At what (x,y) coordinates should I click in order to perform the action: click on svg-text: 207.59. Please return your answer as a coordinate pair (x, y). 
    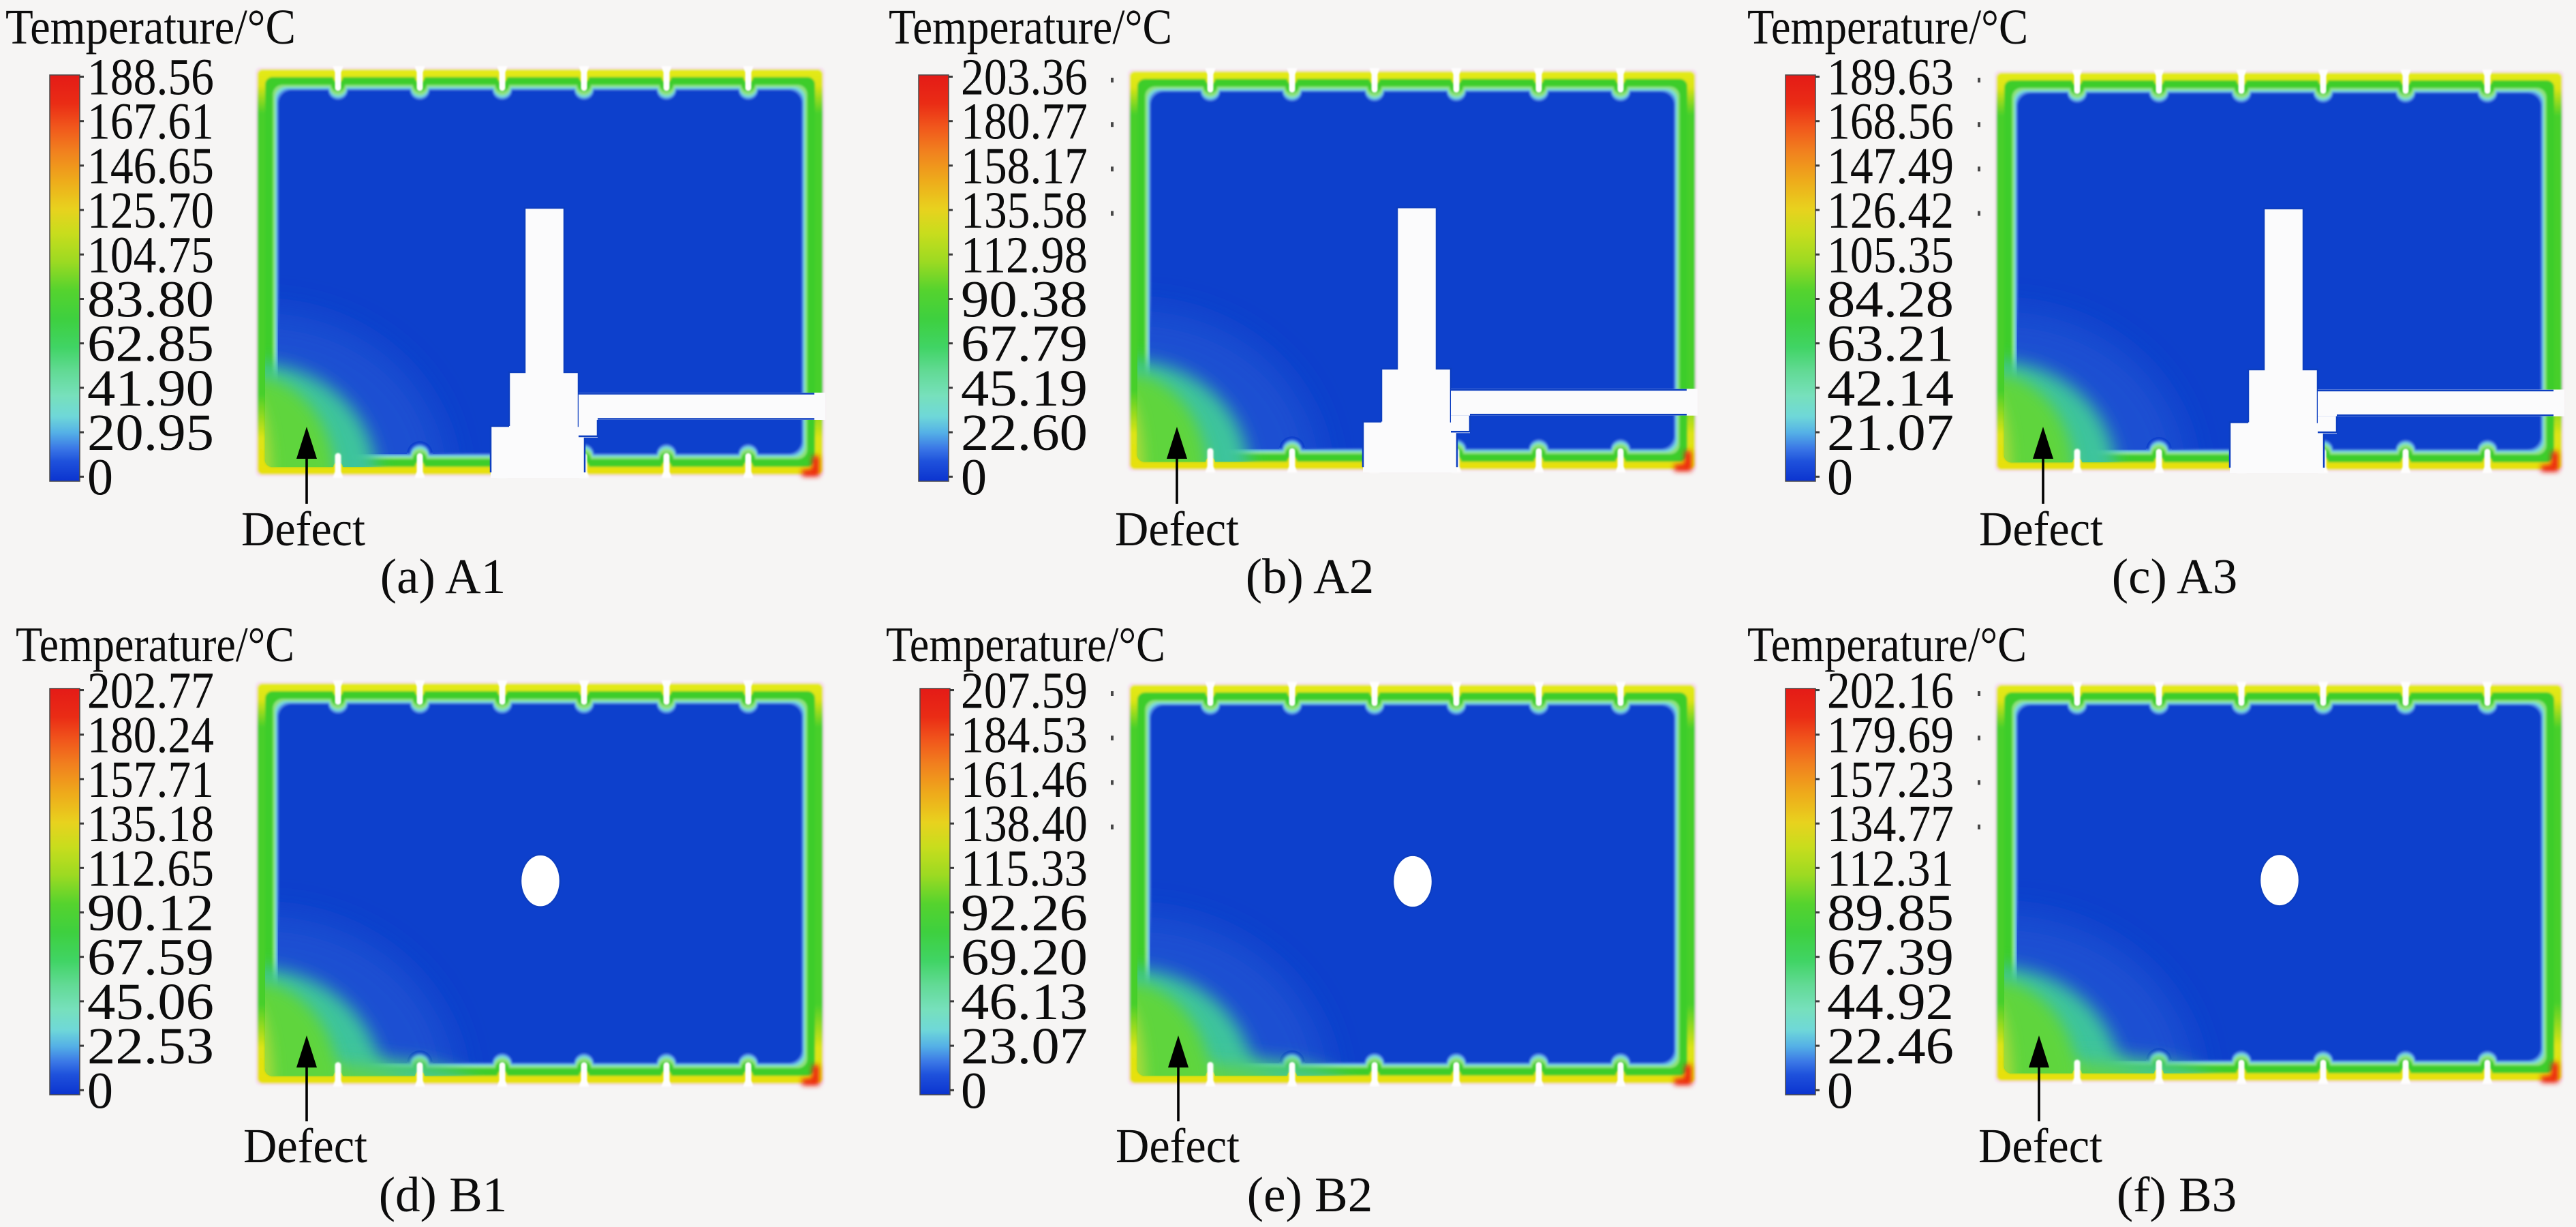
    Looking at the image, I should click on (1024, 691).